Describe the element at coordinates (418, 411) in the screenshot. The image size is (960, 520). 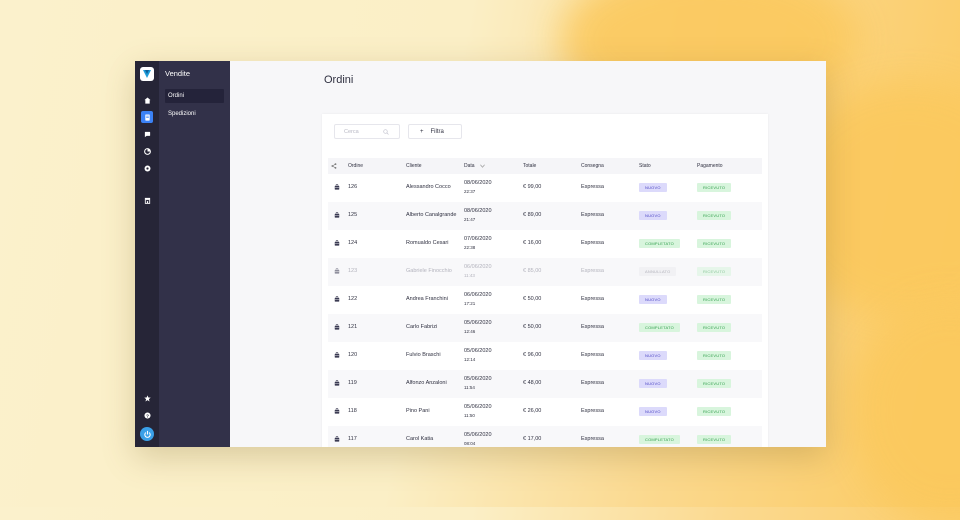
I see `customer-name: Pino Pani` at that location.